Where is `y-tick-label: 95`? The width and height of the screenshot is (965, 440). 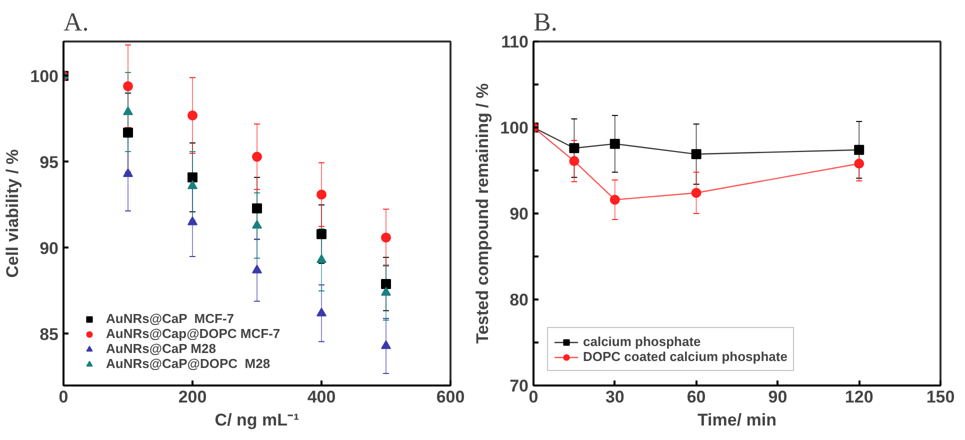 y-tick-label: 95 is located at coordinates (49, 162).